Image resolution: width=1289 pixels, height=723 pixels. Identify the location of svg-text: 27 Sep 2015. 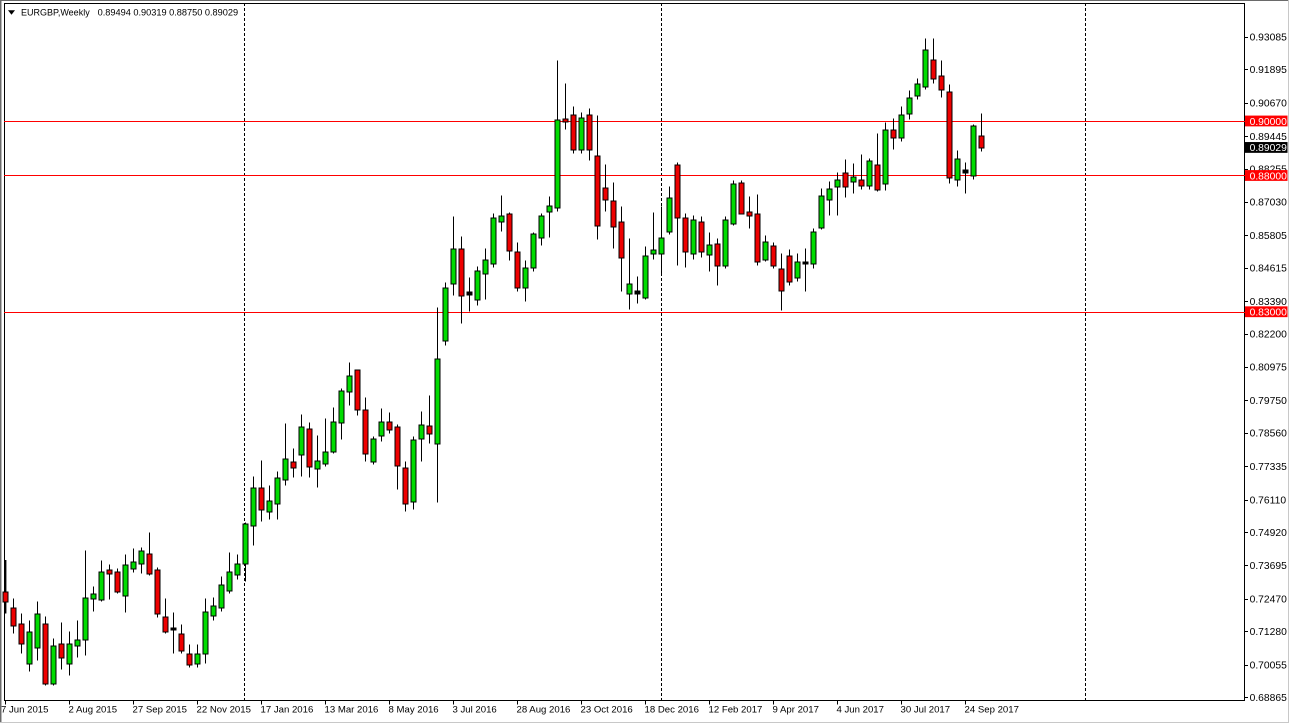
(160, 710).